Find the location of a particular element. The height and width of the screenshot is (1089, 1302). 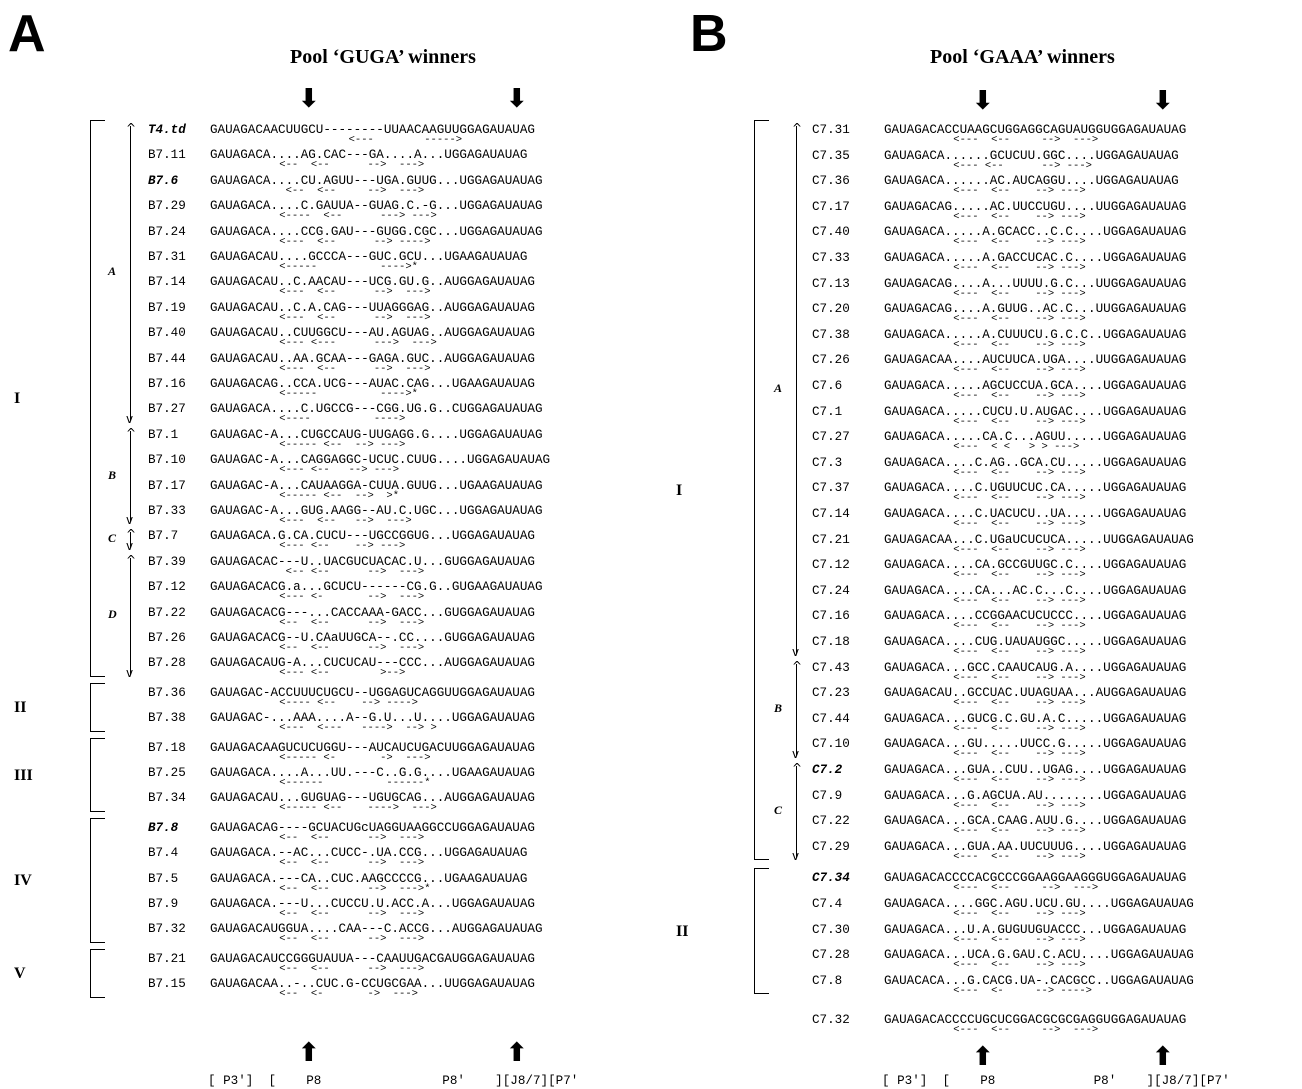

row-label: B7.39 is located at coordinates (167, 562).